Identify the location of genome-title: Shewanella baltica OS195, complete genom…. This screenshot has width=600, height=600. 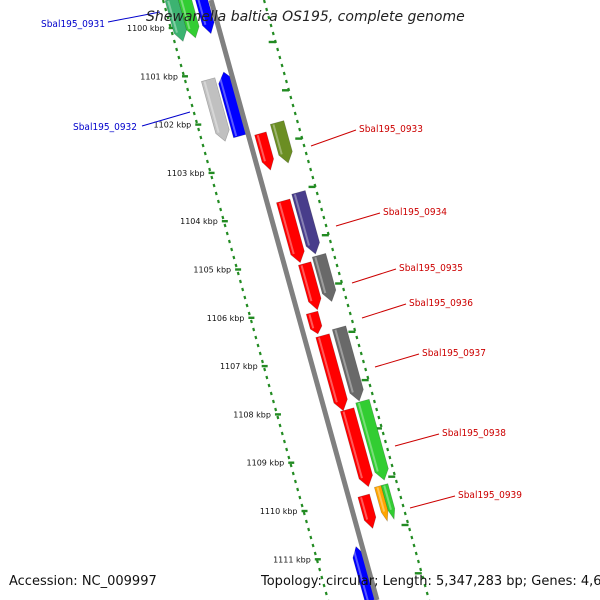
(305, 17).